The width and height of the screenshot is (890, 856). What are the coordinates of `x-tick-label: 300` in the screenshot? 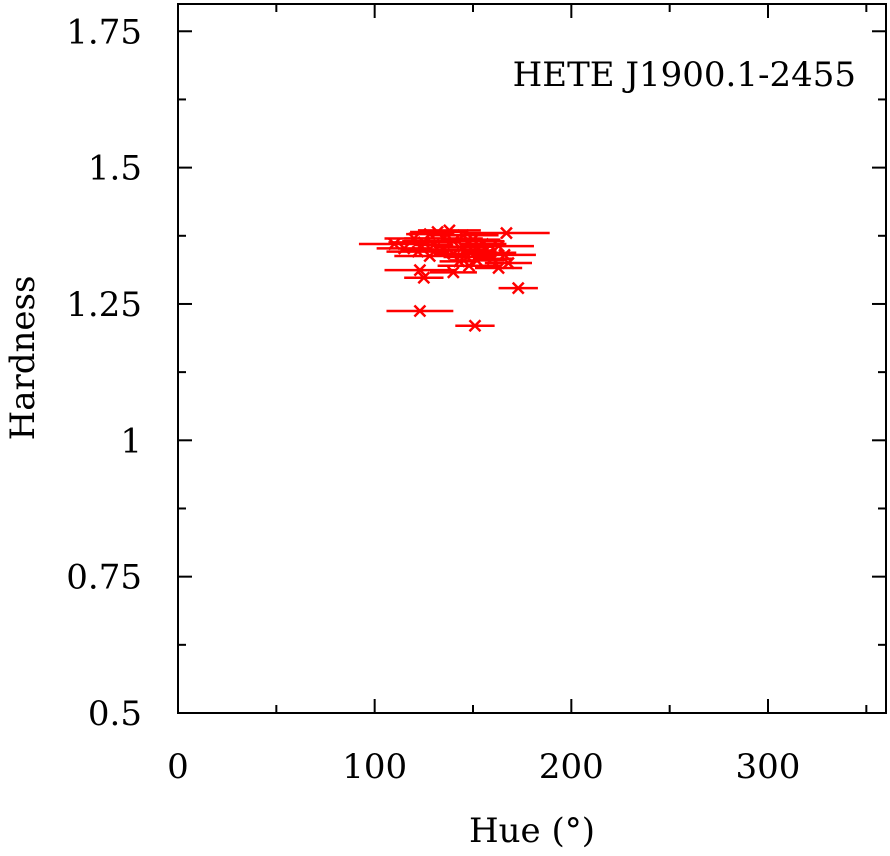 It's located at (768, 767).